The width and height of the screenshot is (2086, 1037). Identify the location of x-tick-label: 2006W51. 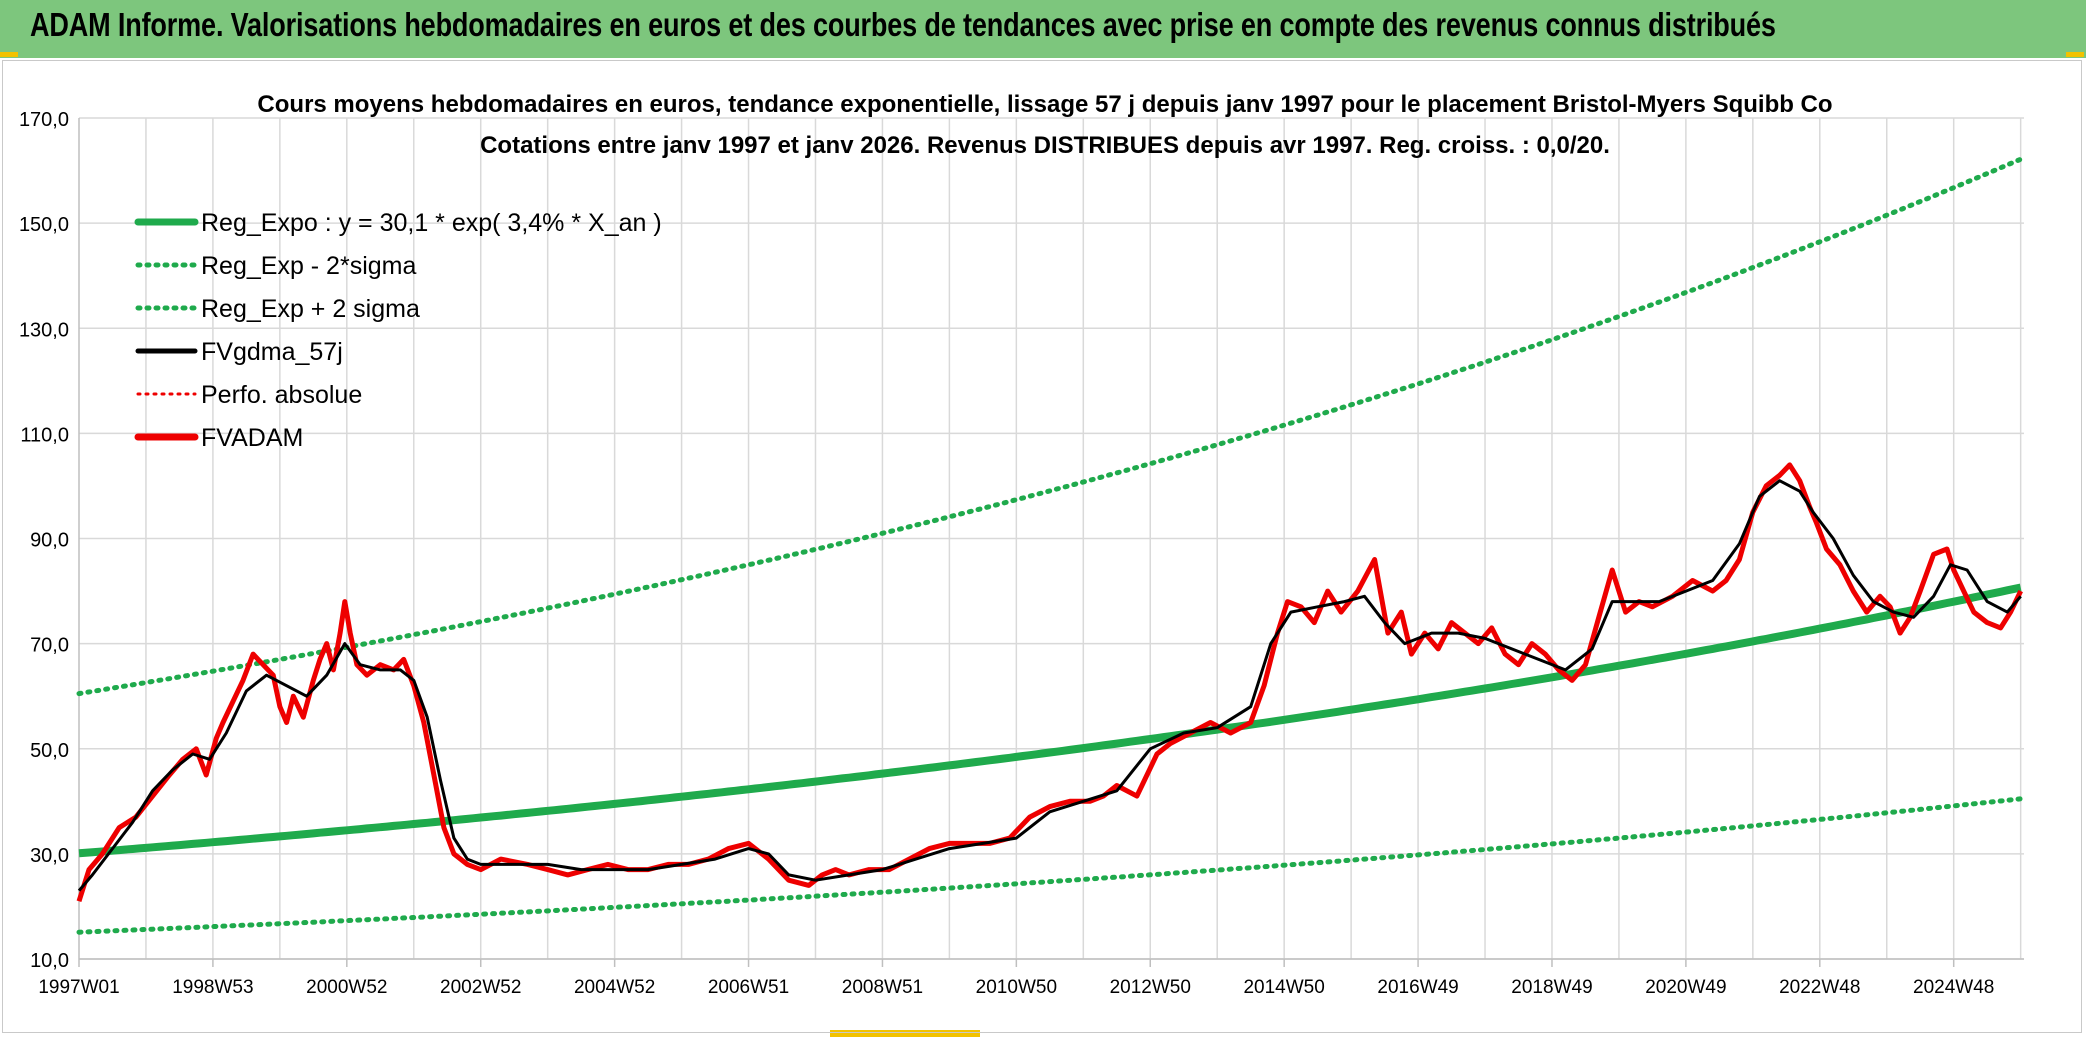
(748, 987).